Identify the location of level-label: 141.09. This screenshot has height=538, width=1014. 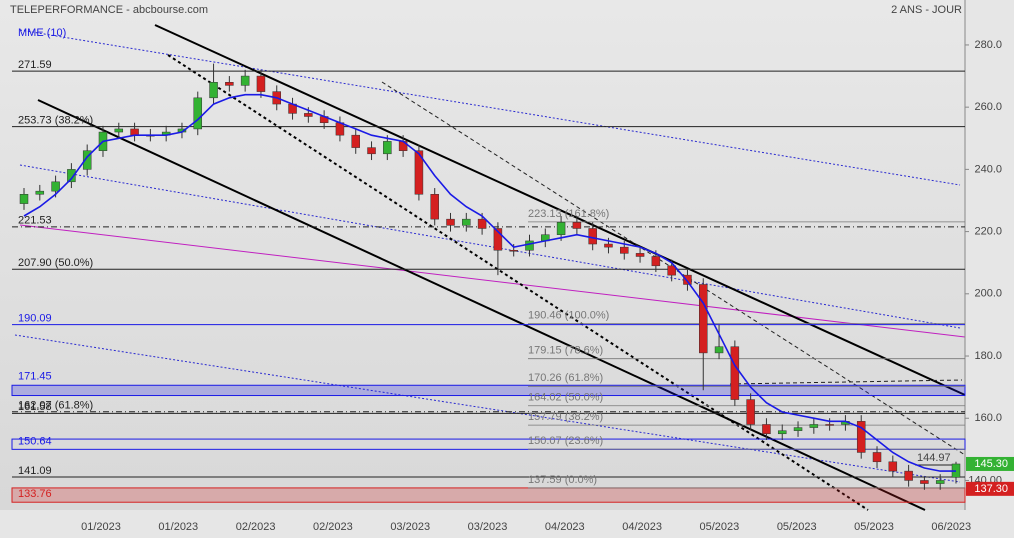
(35, 471).